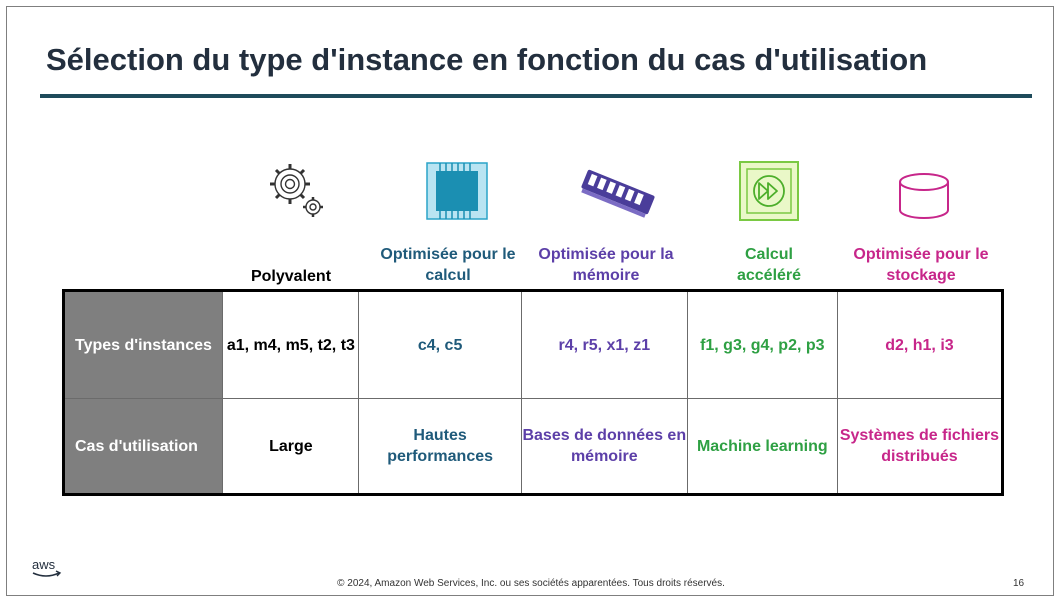 The width and height of the screenshot is (1062, 604). I want to click on svg-text: aws, so click(44, 564).